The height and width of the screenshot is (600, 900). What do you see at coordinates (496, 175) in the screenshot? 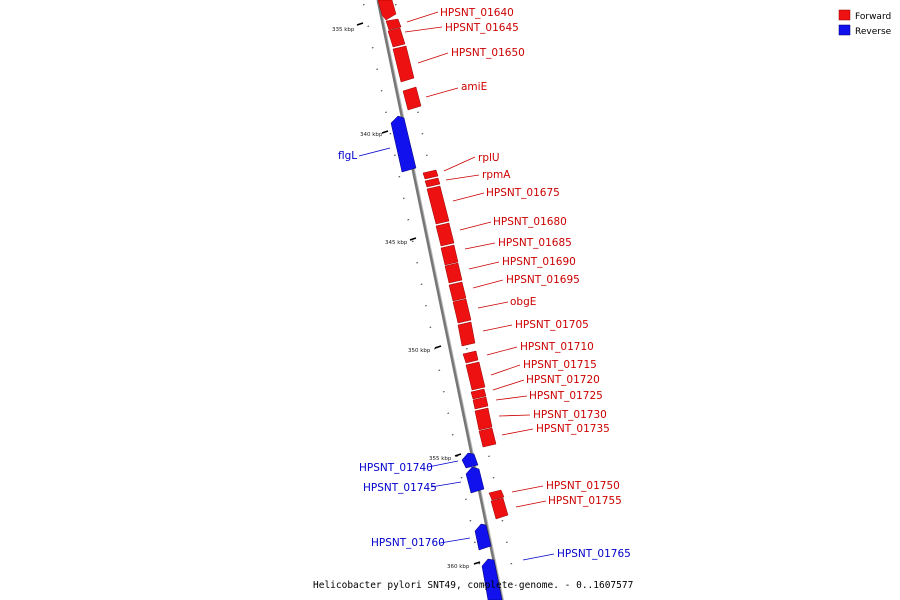
I see `gene-label: rpmA` at bounding box center [496, 175].